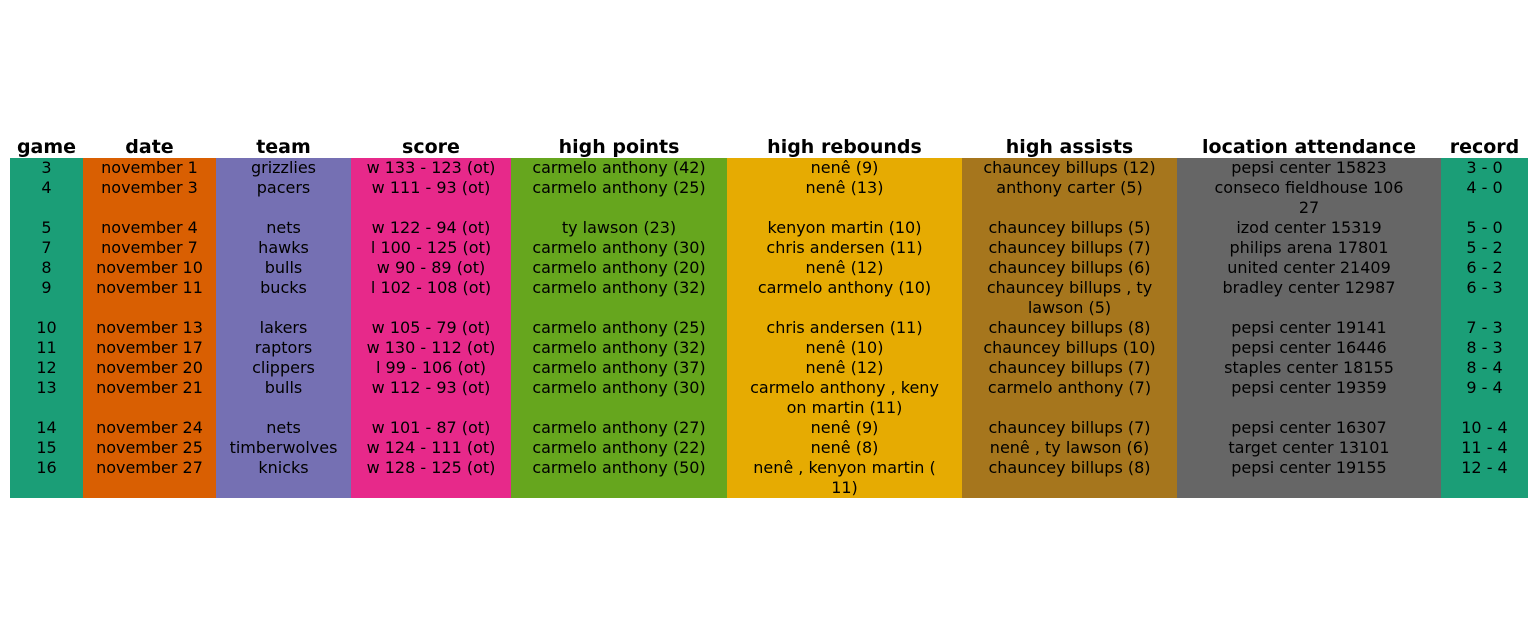 This screenshot has height=636, width=1536. What do you see at coordinates (431, 147) in the screenshot?
I see `column-header: score` at bounding box center [431, 147].